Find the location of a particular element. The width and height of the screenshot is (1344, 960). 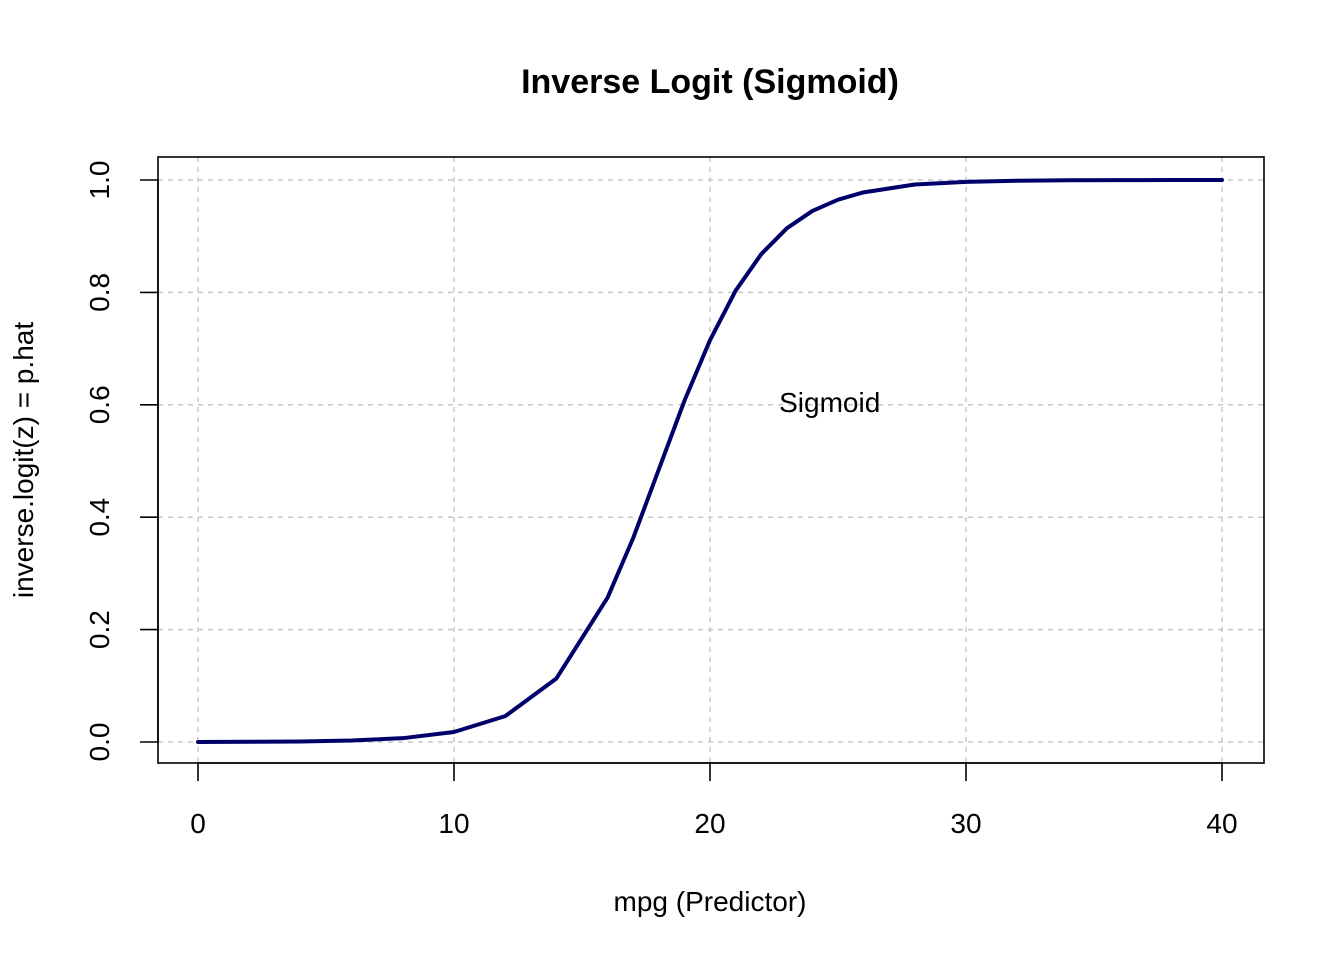

x-axis-label: mpg (Predictor) is located at coordinates (710, 901).